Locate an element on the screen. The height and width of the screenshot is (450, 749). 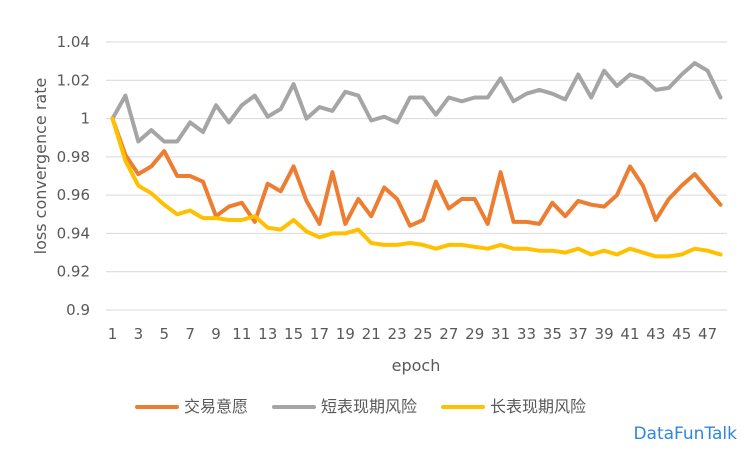
y-tick-label: 1.02 is located at coordinates (73, 80).